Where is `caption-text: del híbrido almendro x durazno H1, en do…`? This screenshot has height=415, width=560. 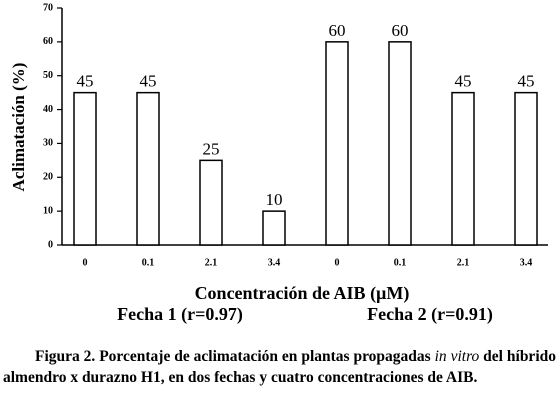
caption-text: del híbrido almendro x durazno H1, en do… is located at coordinates (279, 367).